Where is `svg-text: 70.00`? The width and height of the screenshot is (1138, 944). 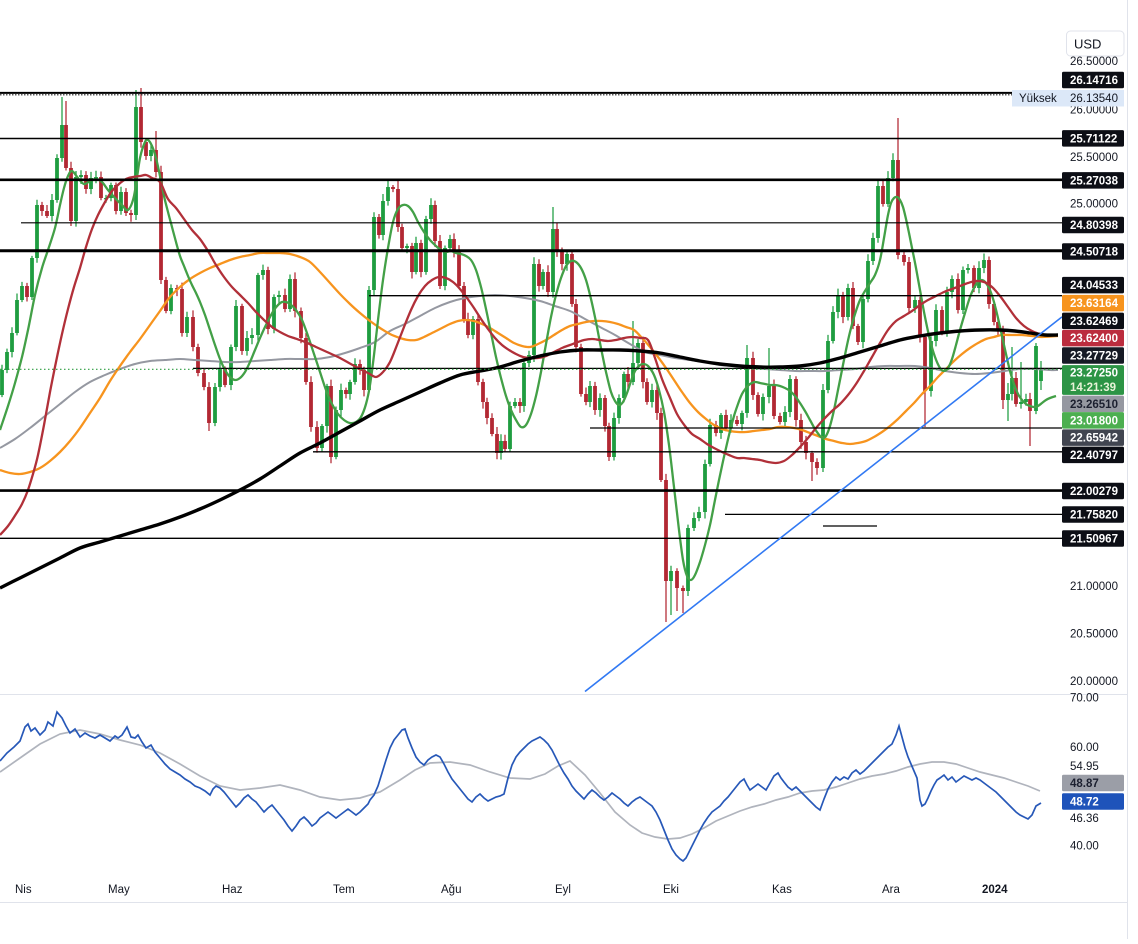 svg-text: 70.00 is located at coordinates (1084, 699).